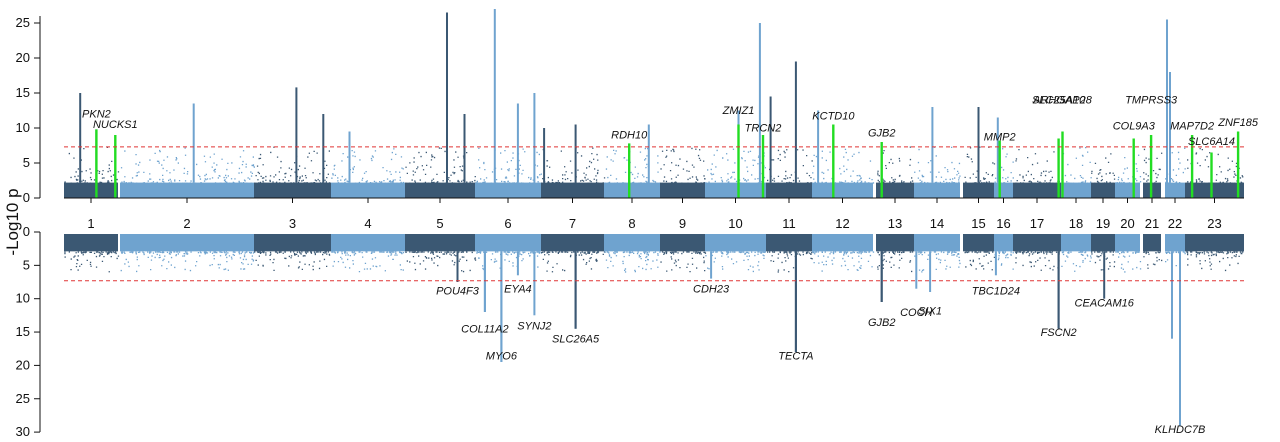 The image size is (1280, 442). Describe the element at coordinates (833, 117) in the screenshot. I see `gene-label-top-KCTD10: KCTD10` at that location.